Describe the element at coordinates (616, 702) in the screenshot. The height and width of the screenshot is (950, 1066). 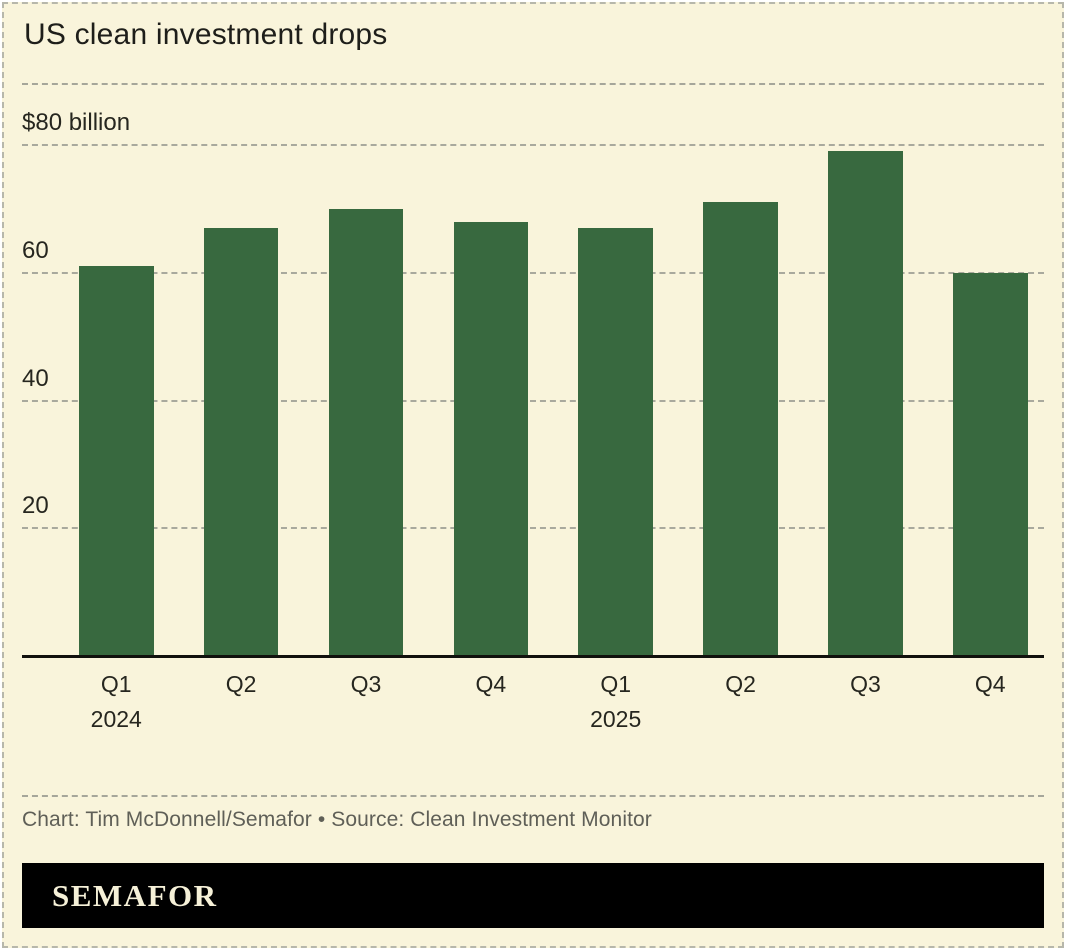
I see `x-tick-label-q1-2025: Q1 2025` at that location.